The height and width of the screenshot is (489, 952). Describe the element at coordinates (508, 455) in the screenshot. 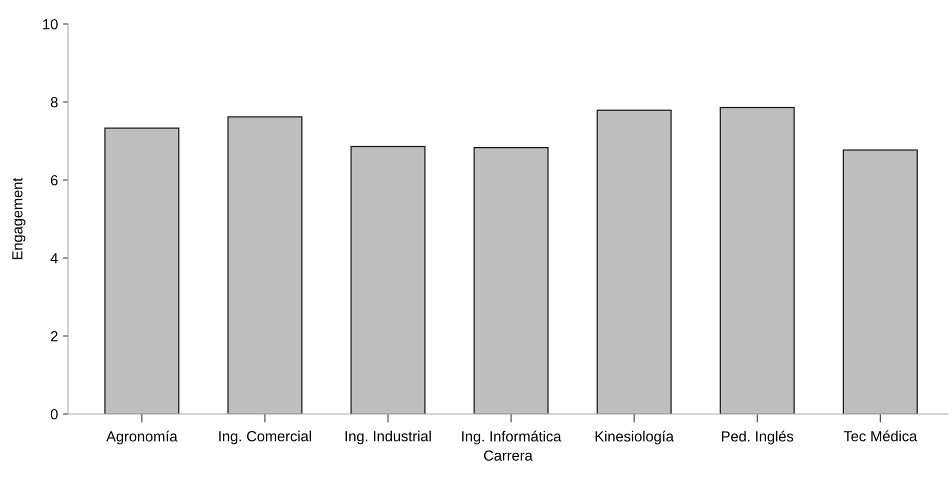

I see `x-axis-title: Carrera` at that location.